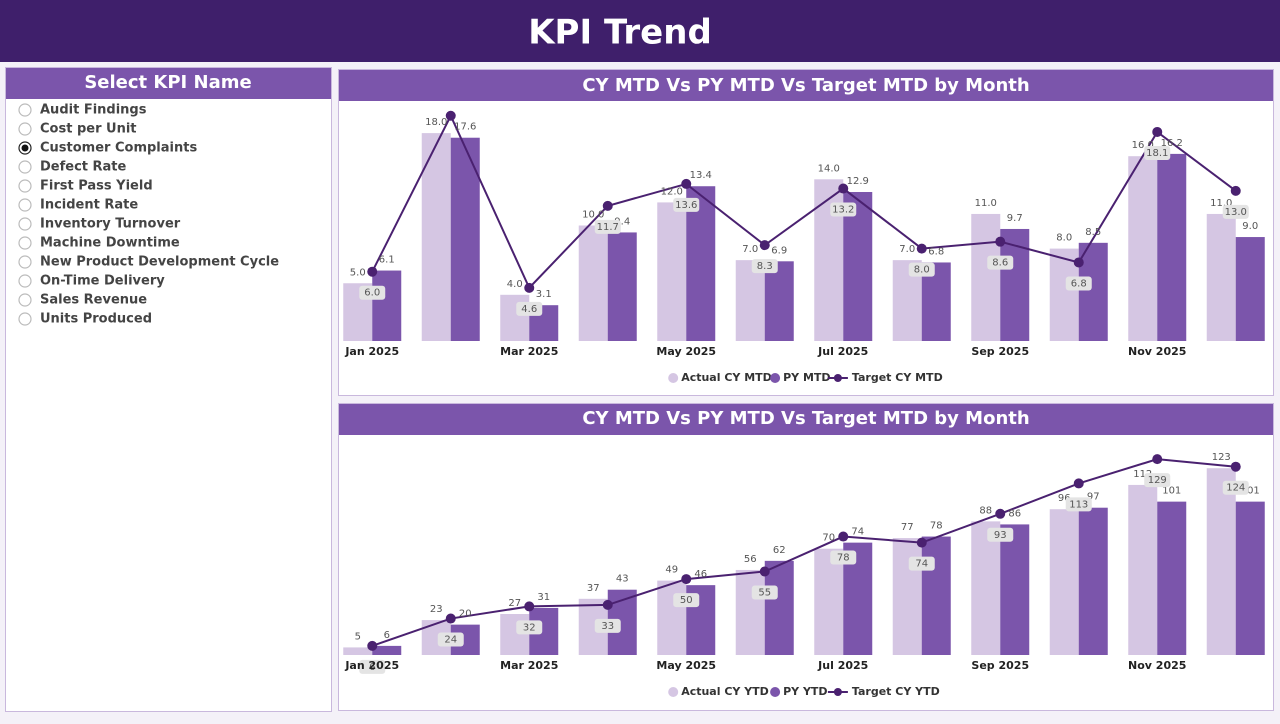 The width and height of the screenshot is (1280, 724). I want to click on legend-label: PY MTD, so click(806, 377).